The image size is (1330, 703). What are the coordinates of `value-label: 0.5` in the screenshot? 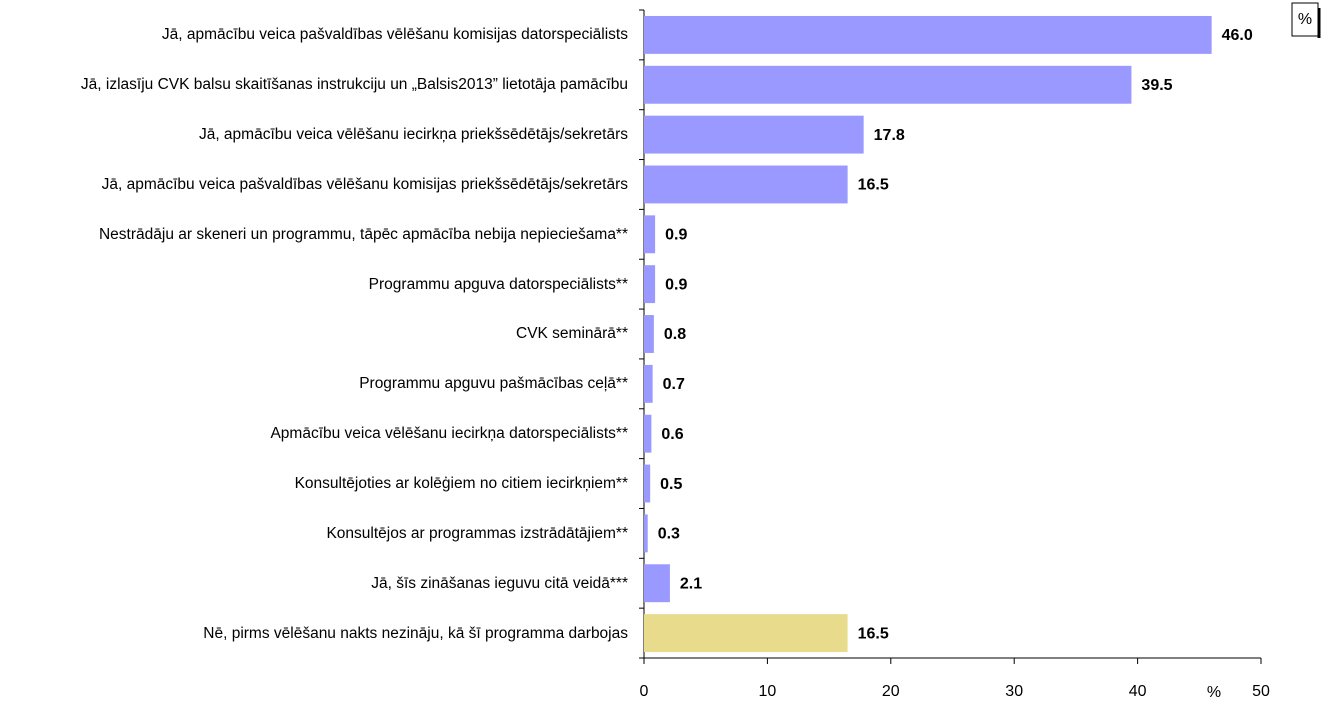 It's located at (671, 484).